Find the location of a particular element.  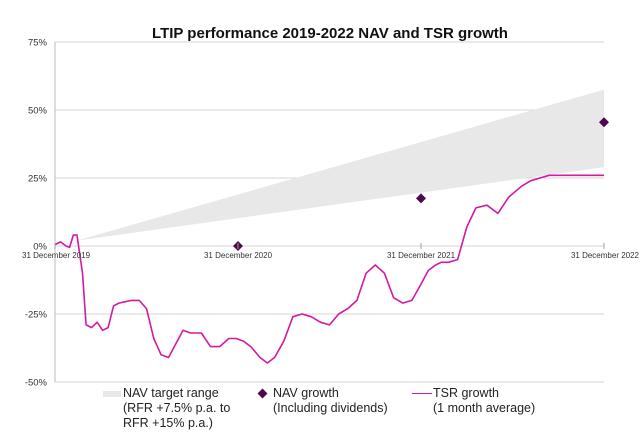

legend-swatch-diamond-icon is located at coordinates (262, 393).